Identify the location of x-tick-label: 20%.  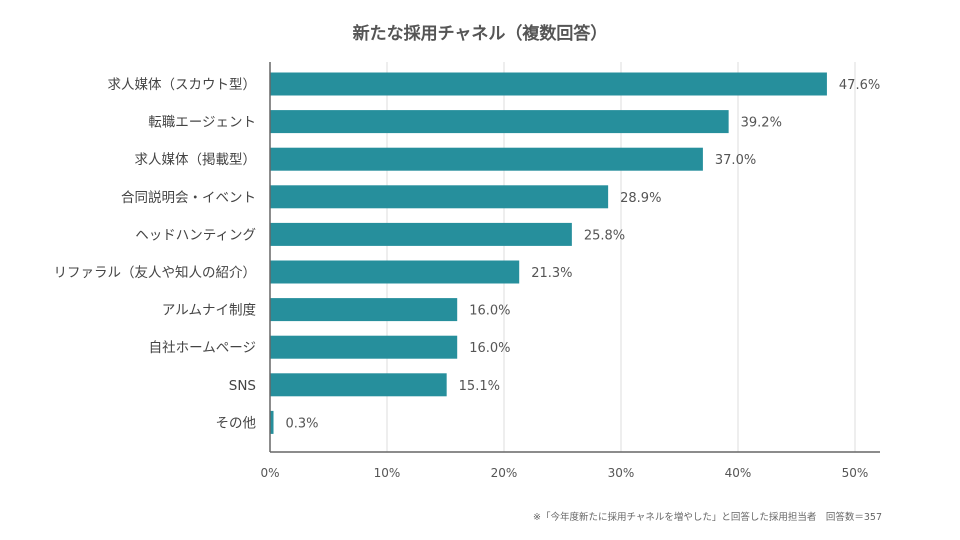
(504, 473).